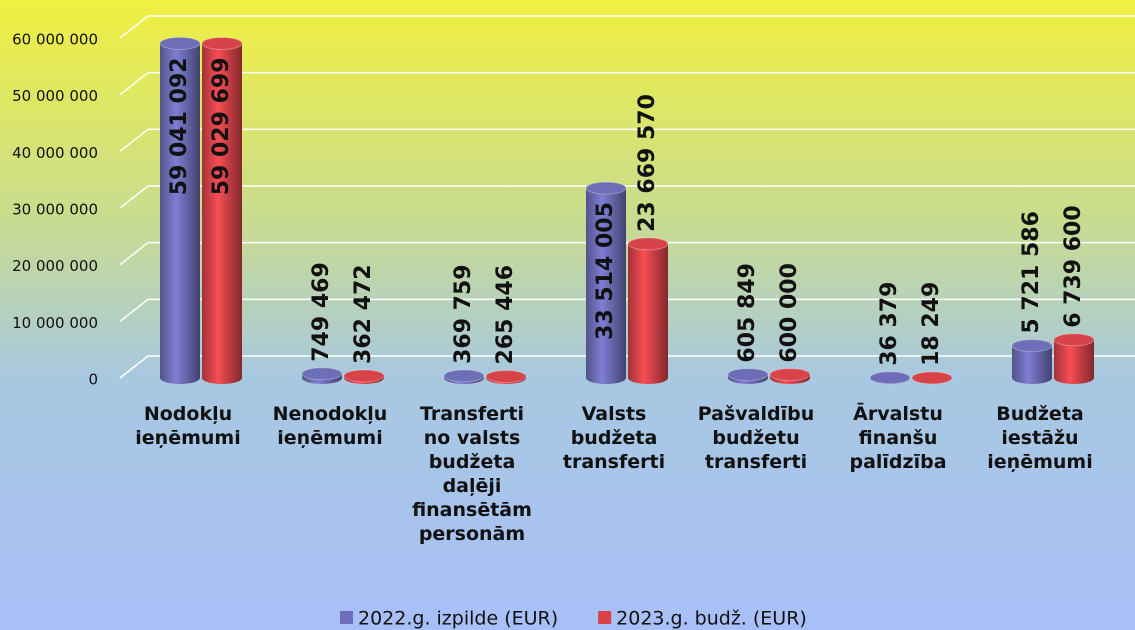 The width and height of the screenshot is (1135, 630). I want to click on legend-label: 2022.g. izpilde (EUR), so click(458, 619).